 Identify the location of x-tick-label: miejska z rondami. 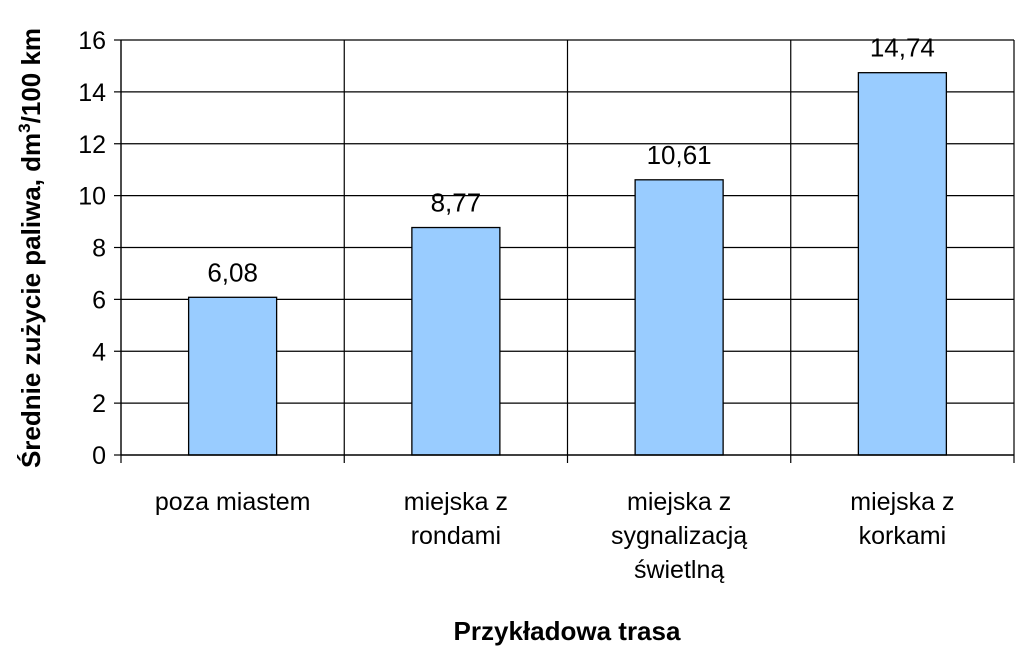
(456, 519).